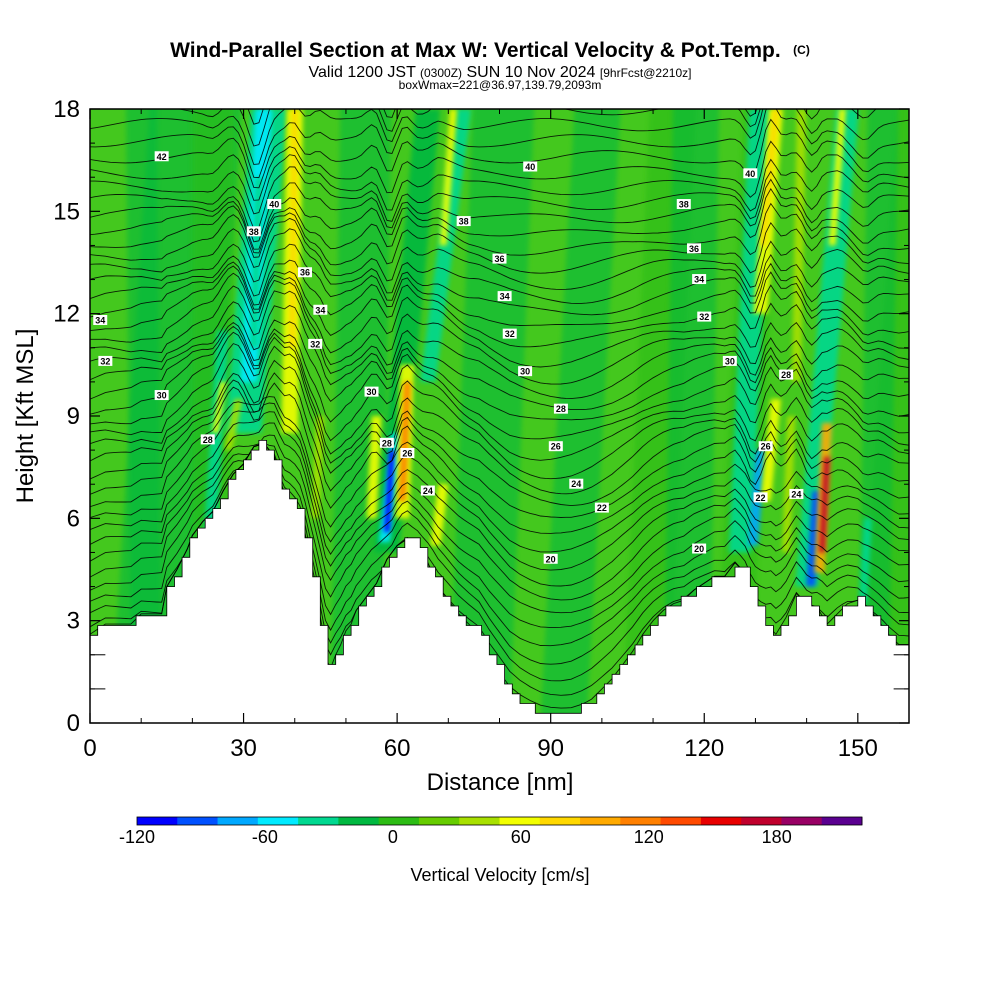 Image resolution: width=1000 pixels, height=1000 pixels. What do you see at coordinates (144, 416) in the screenshot?
I see `velocity-band` at bounding box center [144, 416].